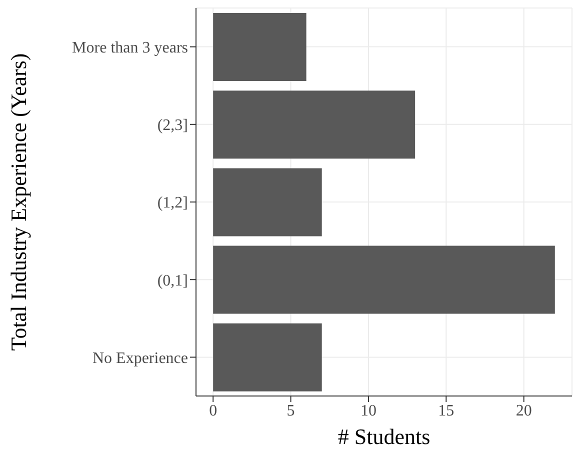 The height and width of the screenshot is (458, 574). I want to click on y-axis-title: Total Industry Experience (Years), so click(18, 202).